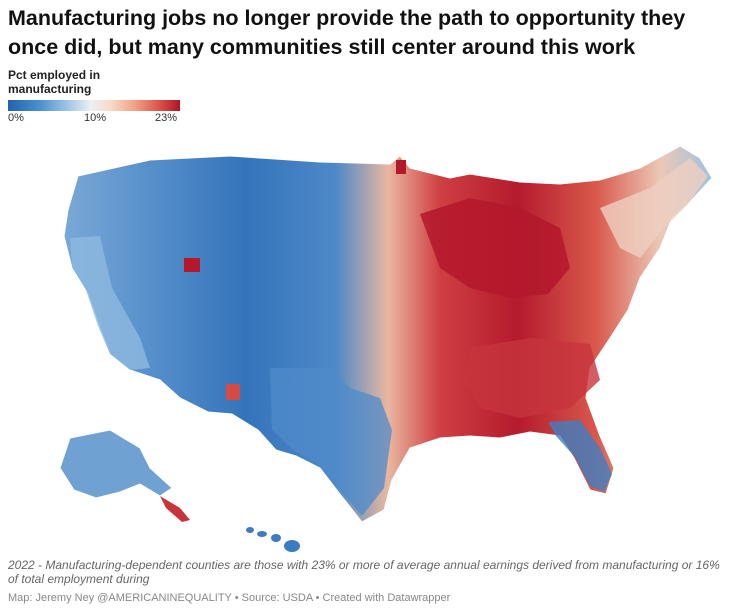 Image resolution: width=736 pixels, height=611 pixels. I want to click on legend-gradient-bar, so click(94, 105).